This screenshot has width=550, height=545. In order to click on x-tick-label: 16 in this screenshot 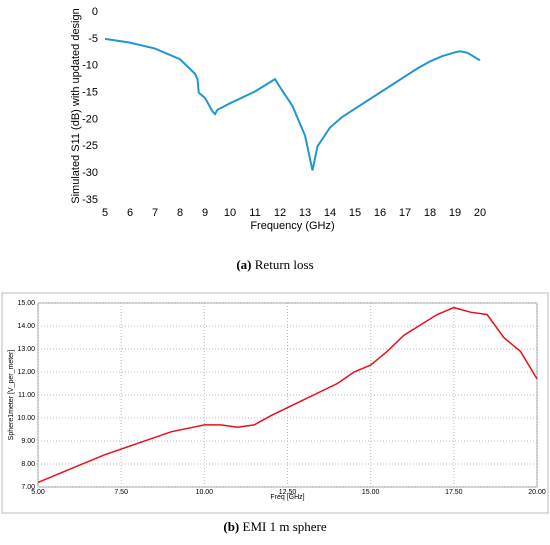, I will do `click(380, 213)`.